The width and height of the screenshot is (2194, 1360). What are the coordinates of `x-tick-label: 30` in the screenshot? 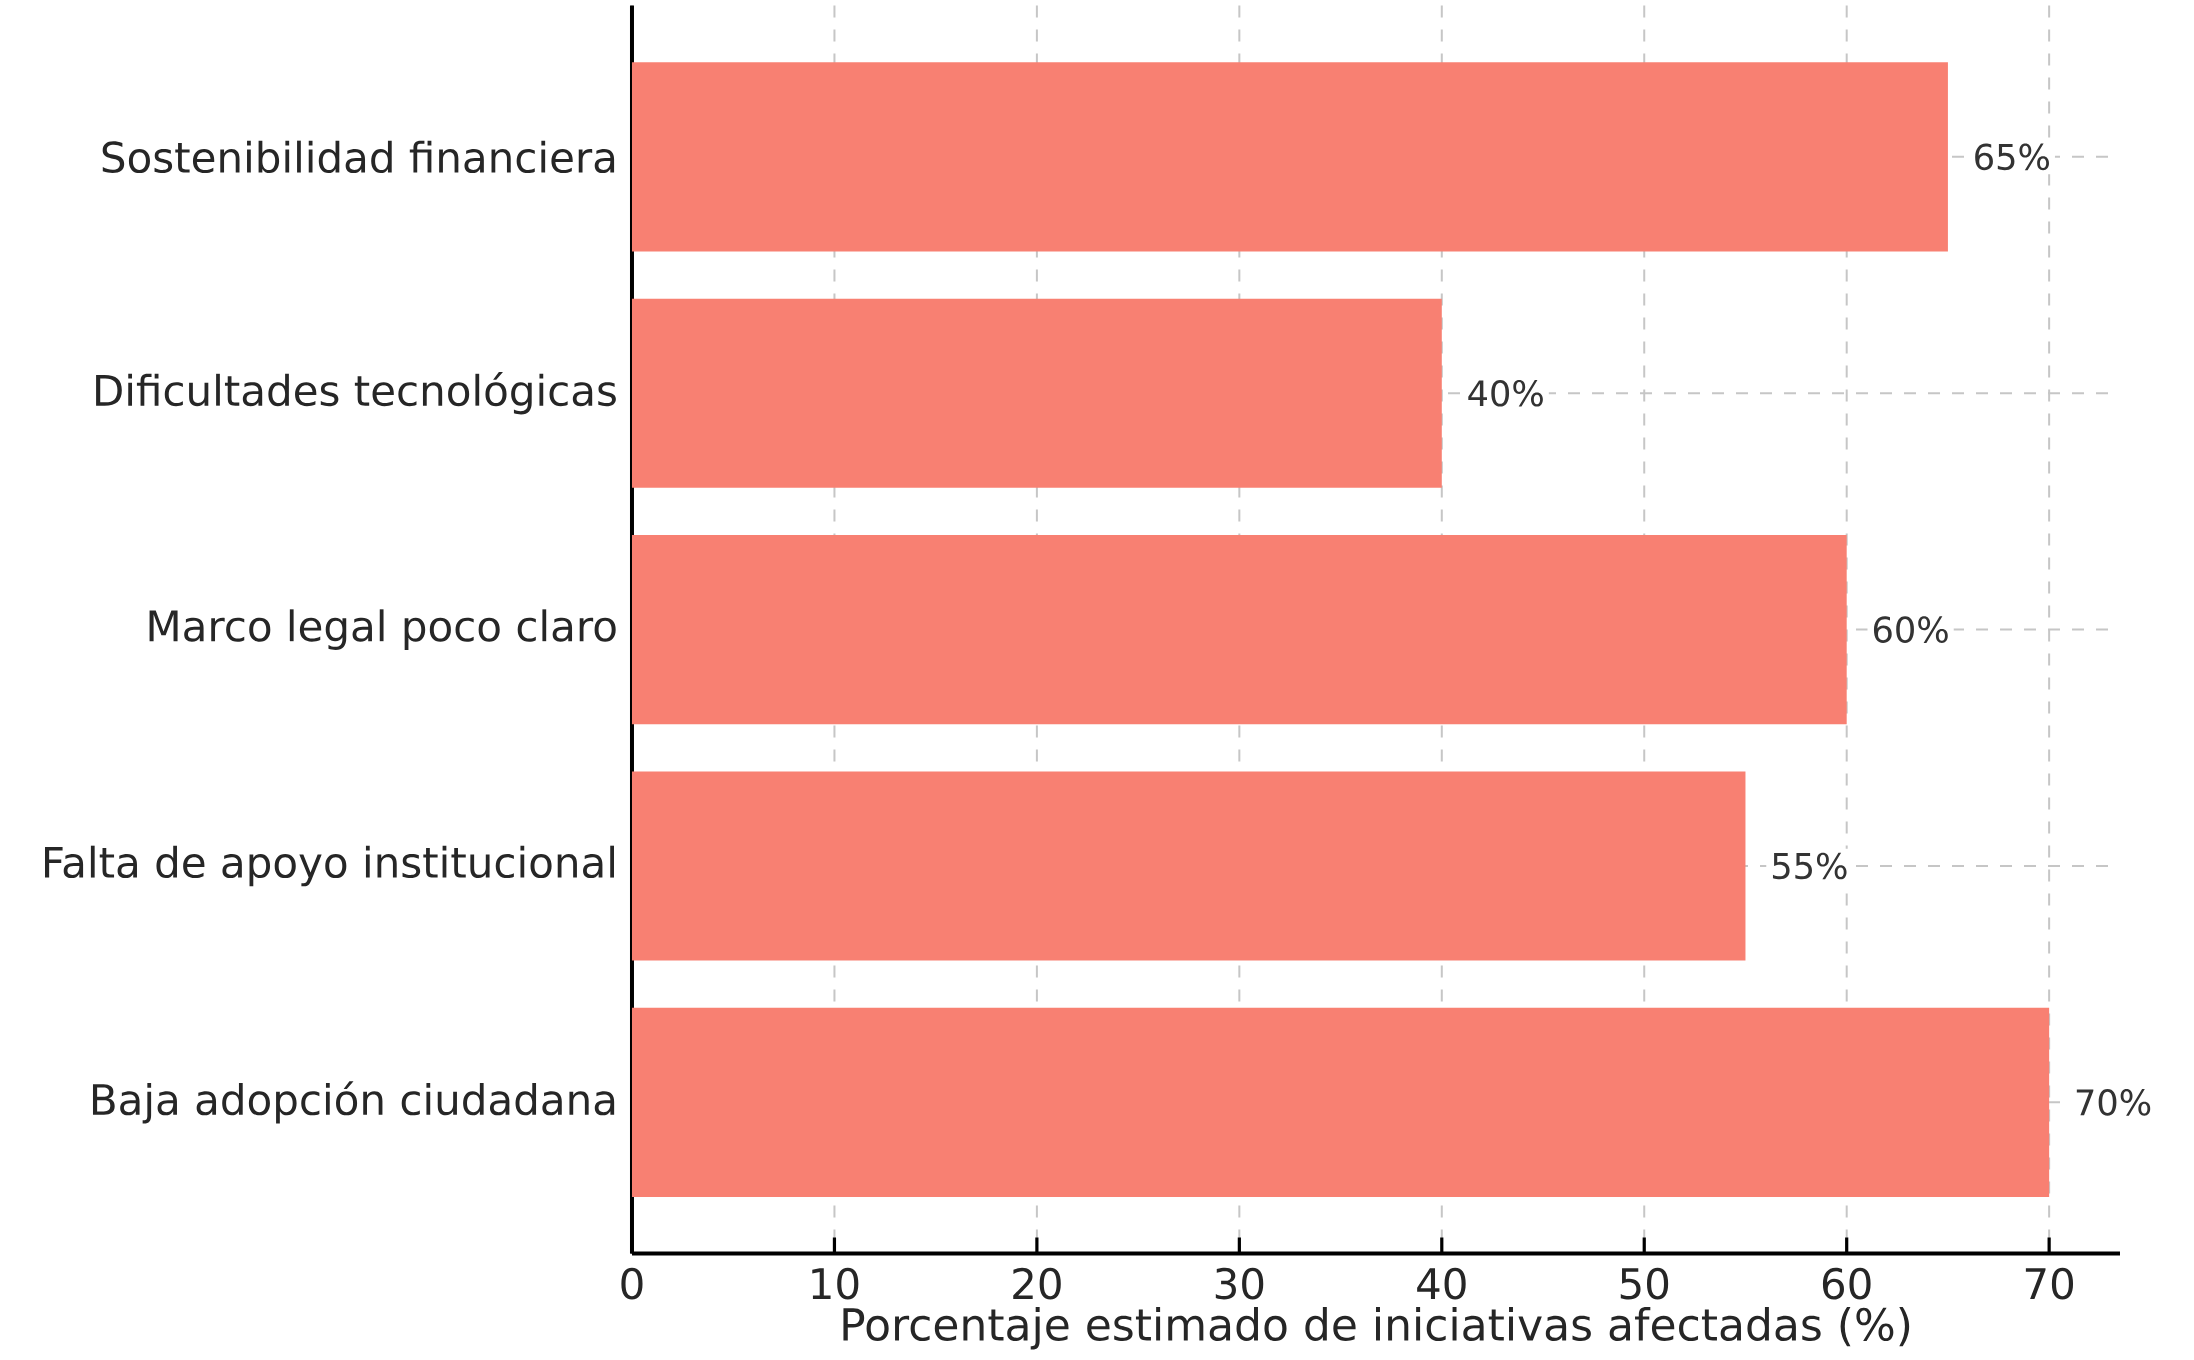 It's located at (1239, 1283).